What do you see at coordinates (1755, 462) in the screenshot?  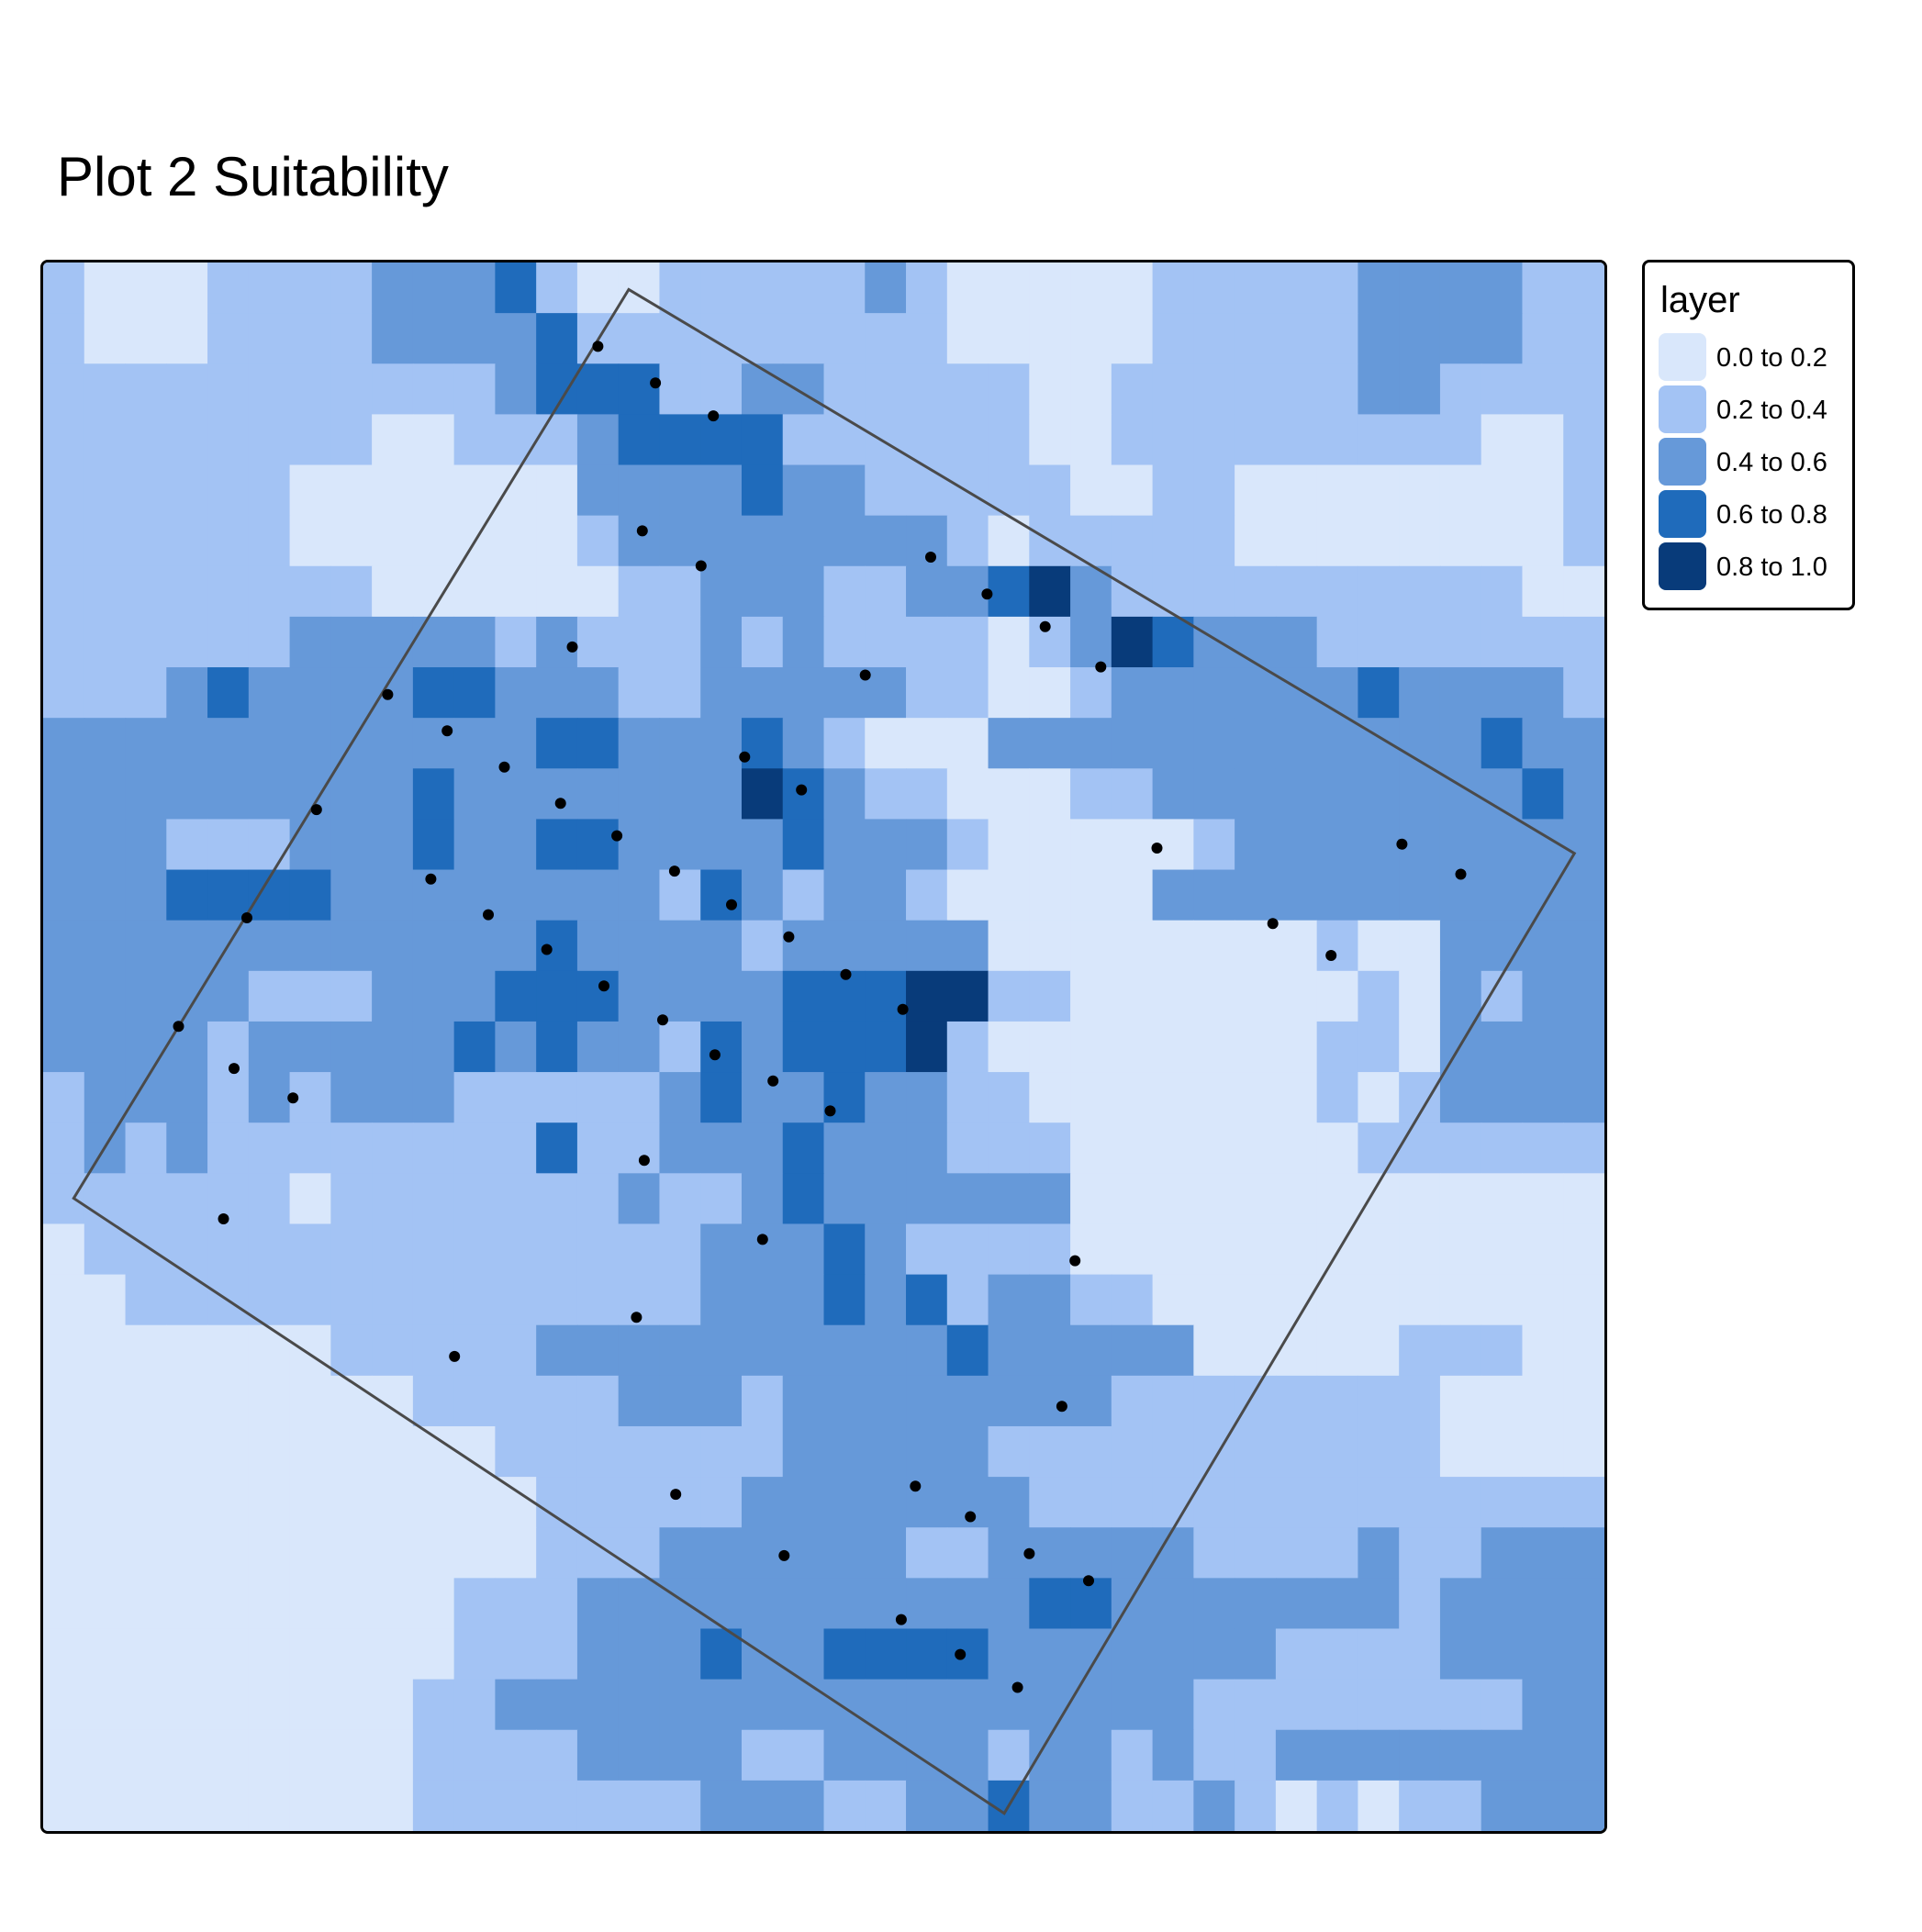 I see `legend-item: 0.4 to 0.6` at bounding box center [1755, 462].